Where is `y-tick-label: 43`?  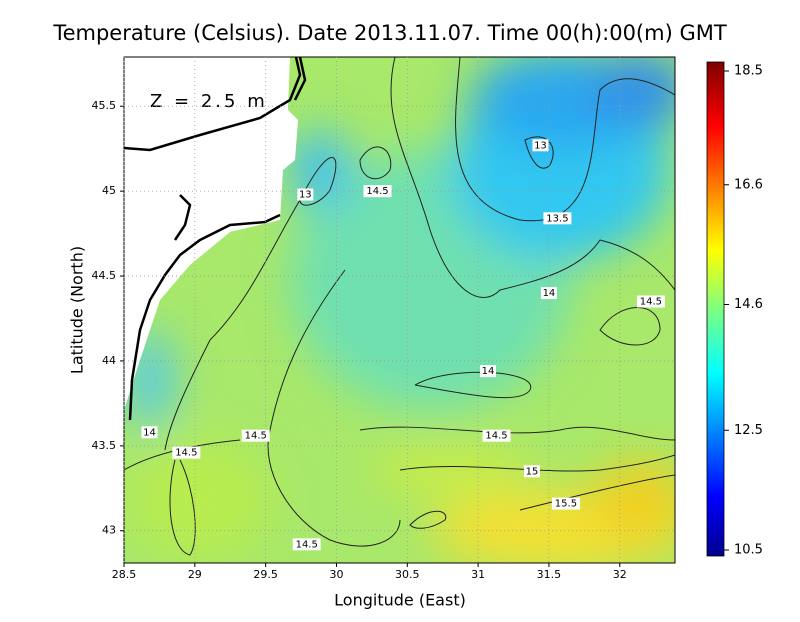
y-tick-label: 43 is located at coordinates (109, 530).